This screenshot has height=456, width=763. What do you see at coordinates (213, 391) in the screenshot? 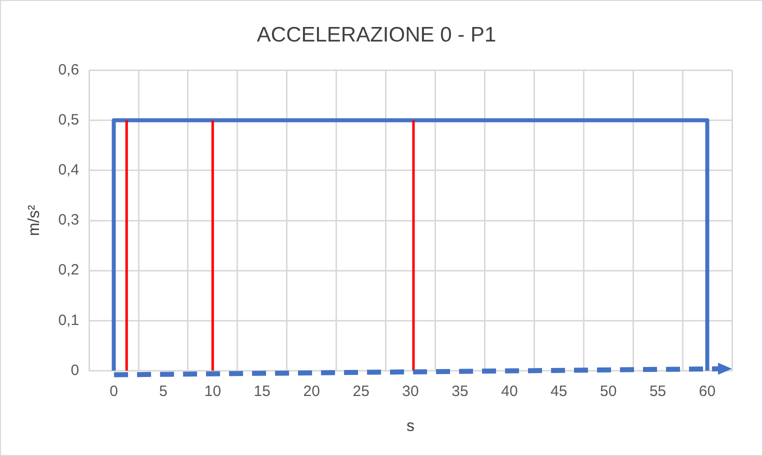
I see `x-tick-label: 10` at bounding box center [213, 391].